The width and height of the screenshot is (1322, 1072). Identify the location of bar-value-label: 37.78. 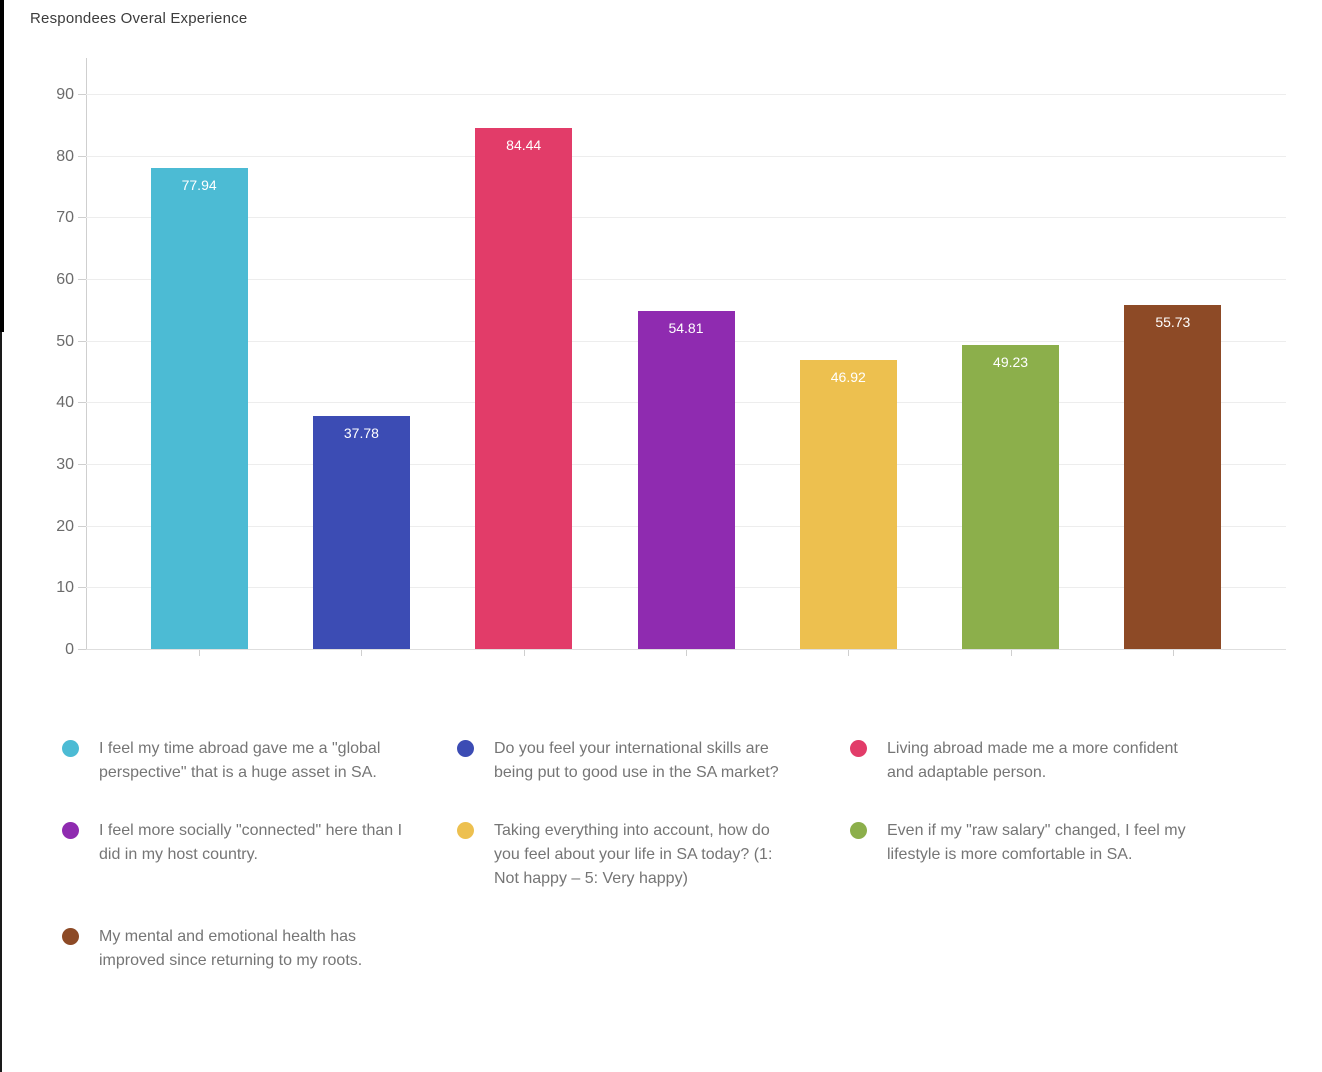
(361, 433).